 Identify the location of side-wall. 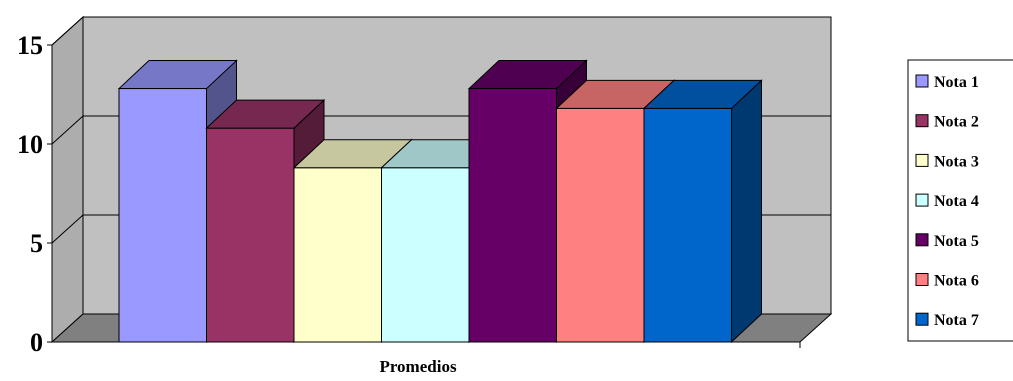
(67, 179).